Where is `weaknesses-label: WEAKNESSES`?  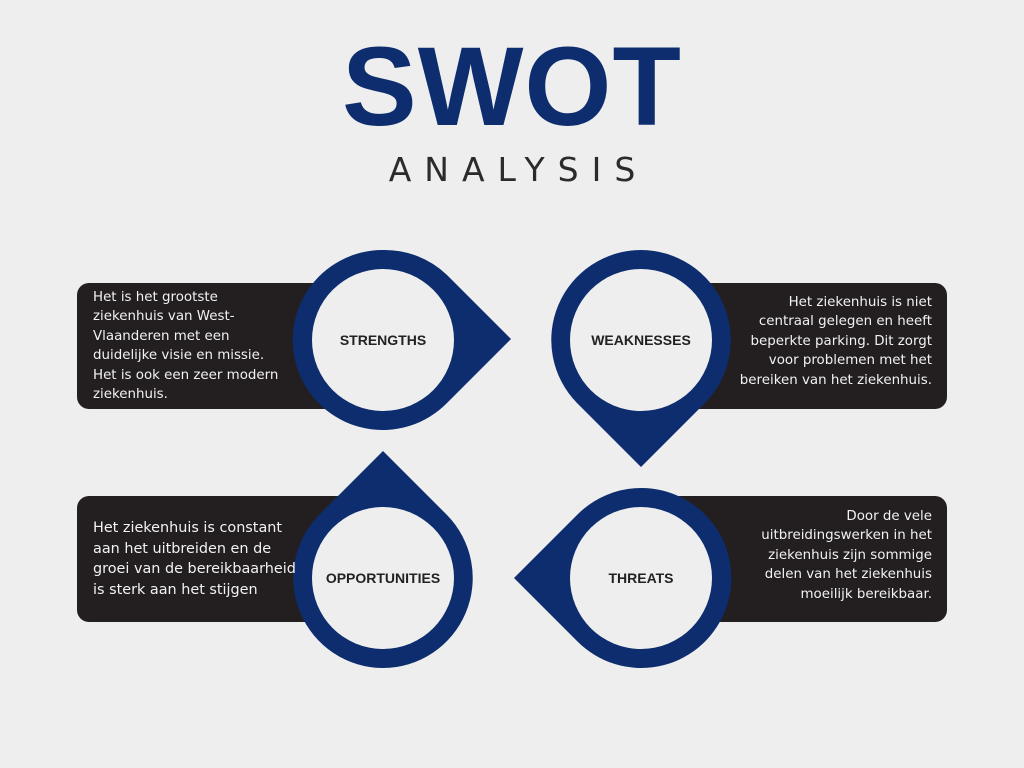
weaknesses-label: WEAKNESSES is located at coordinates (641, 340).